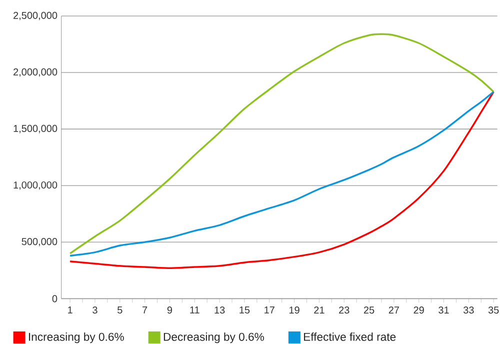 The image size is (500, 344). Describe the element at coordinates (36, 185) in the screenshot. I see `y-tick-label: 1,000,000` at that location.